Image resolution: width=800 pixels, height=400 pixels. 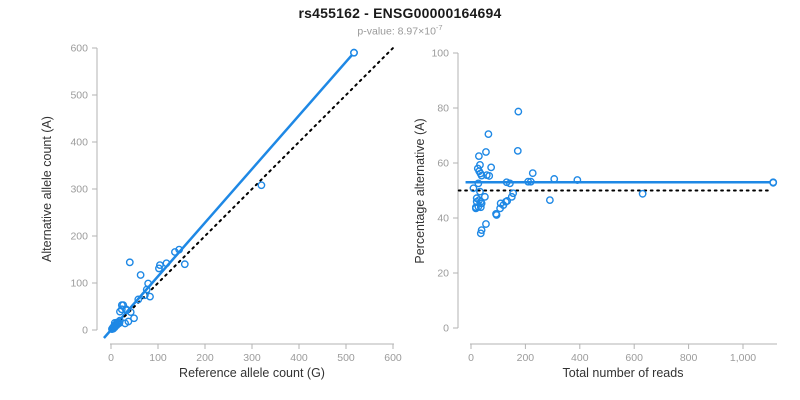 I want to click on right-xaxis-label: Total number of reads, so click(x=623, y=373).